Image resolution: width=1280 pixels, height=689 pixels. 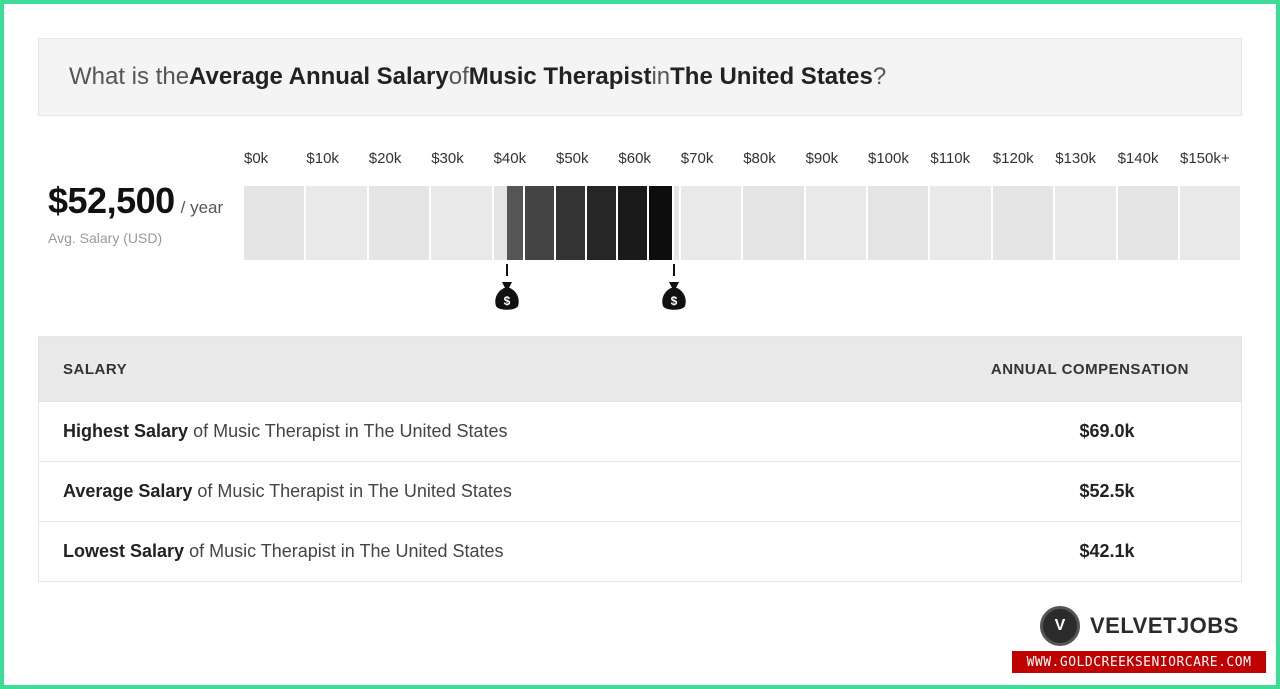 What do you see at coordinates (95, 369) in the screenshot?
I see `header-salary: SALARY` at bounding box center [95, 369].